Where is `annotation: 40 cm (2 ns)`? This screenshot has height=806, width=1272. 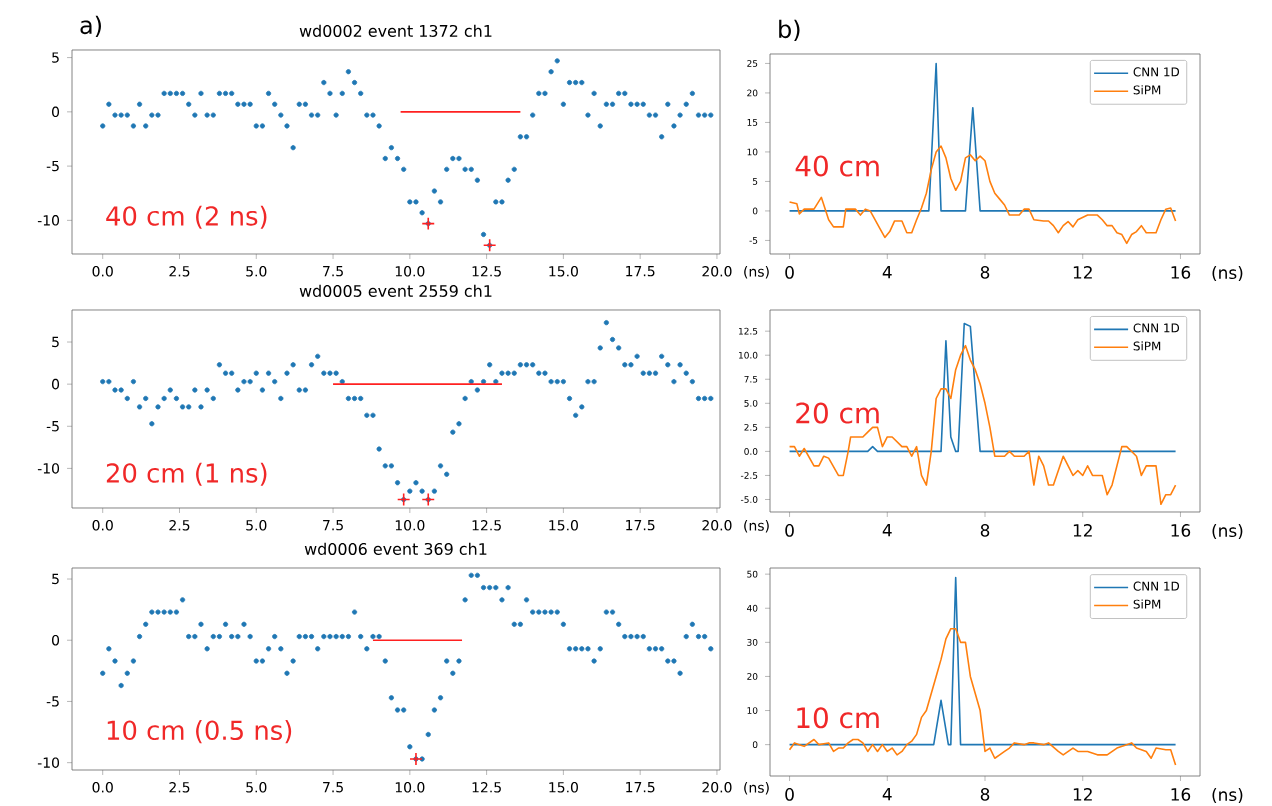 annotation: 40 cm (2 ns) is located at coordinates (186, 217).